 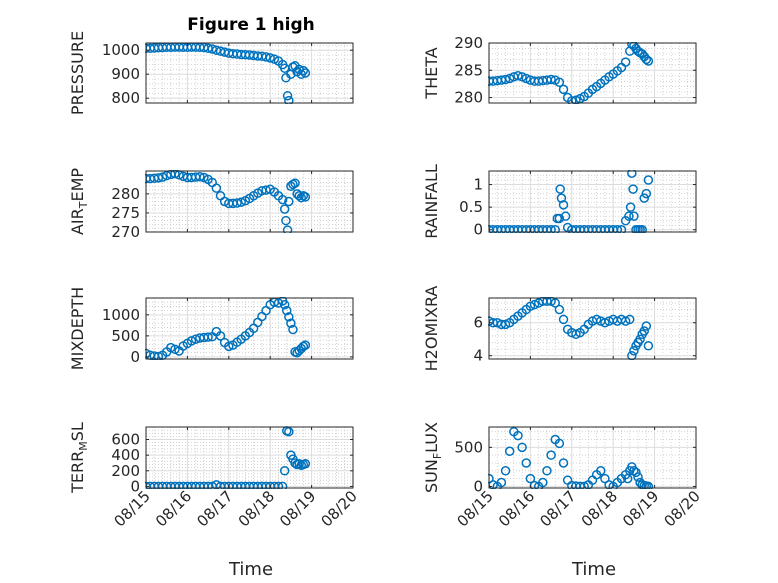 I want to click on subplot-5: 0 500 1000 MIXDEPTH, so click(x=211, y=328).